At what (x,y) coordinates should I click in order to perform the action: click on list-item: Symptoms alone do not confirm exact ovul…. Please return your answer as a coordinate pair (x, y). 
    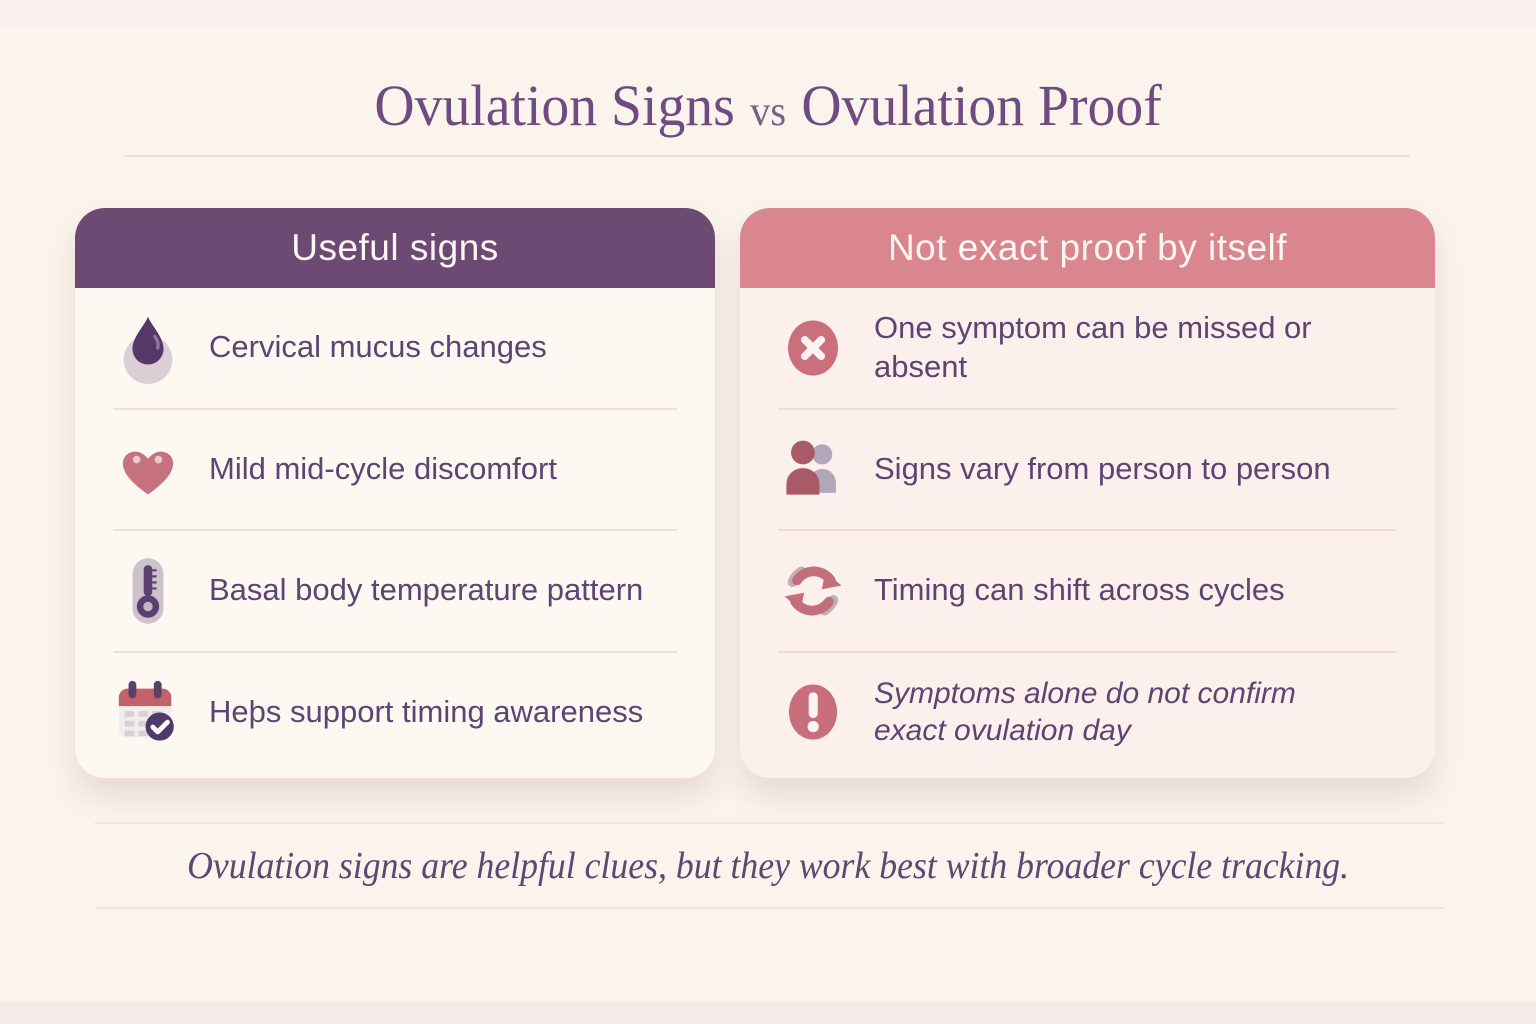
    Looking at the image, I should click on (1087, 711).